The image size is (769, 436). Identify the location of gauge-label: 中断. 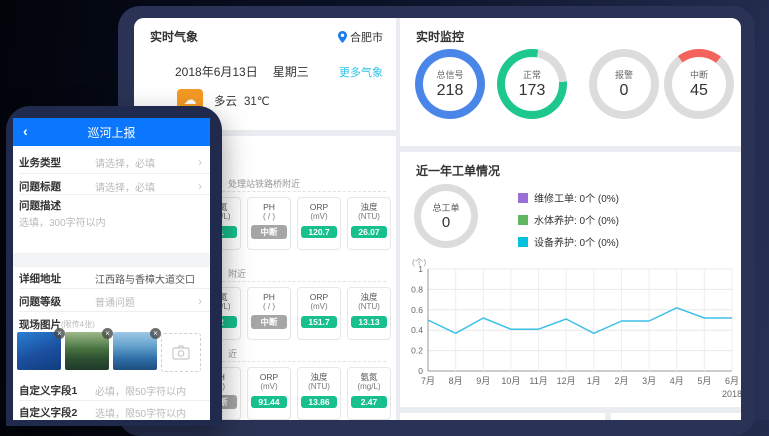
(698, 75).